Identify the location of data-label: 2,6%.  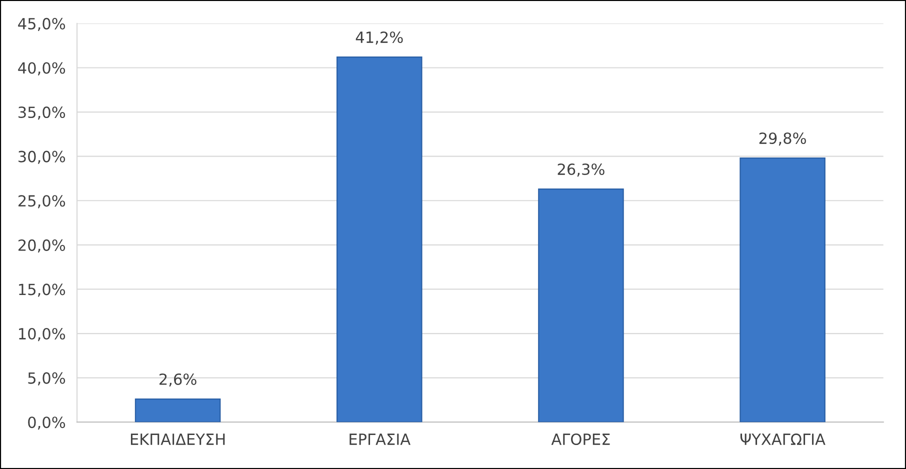
(178, 380).